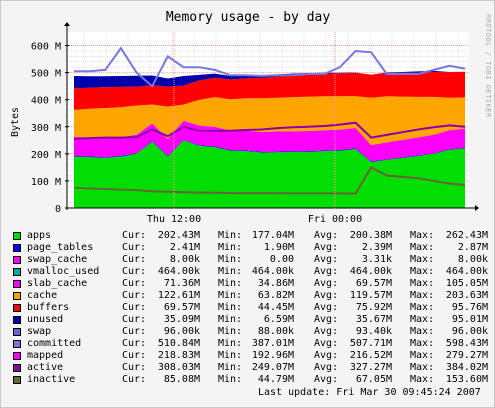  Describe the element at coordinates (178, 367) in the screenshot. I see `legend-cur-value: 308.03M` at that location.